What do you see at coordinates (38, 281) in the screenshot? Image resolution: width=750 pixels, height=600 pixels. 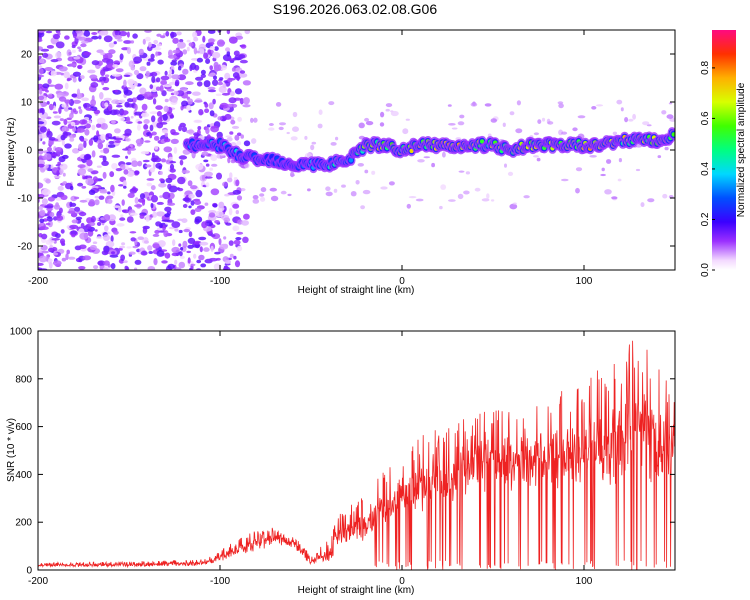 I see `x-tick-label: -200` at bounding box center [38, 281].